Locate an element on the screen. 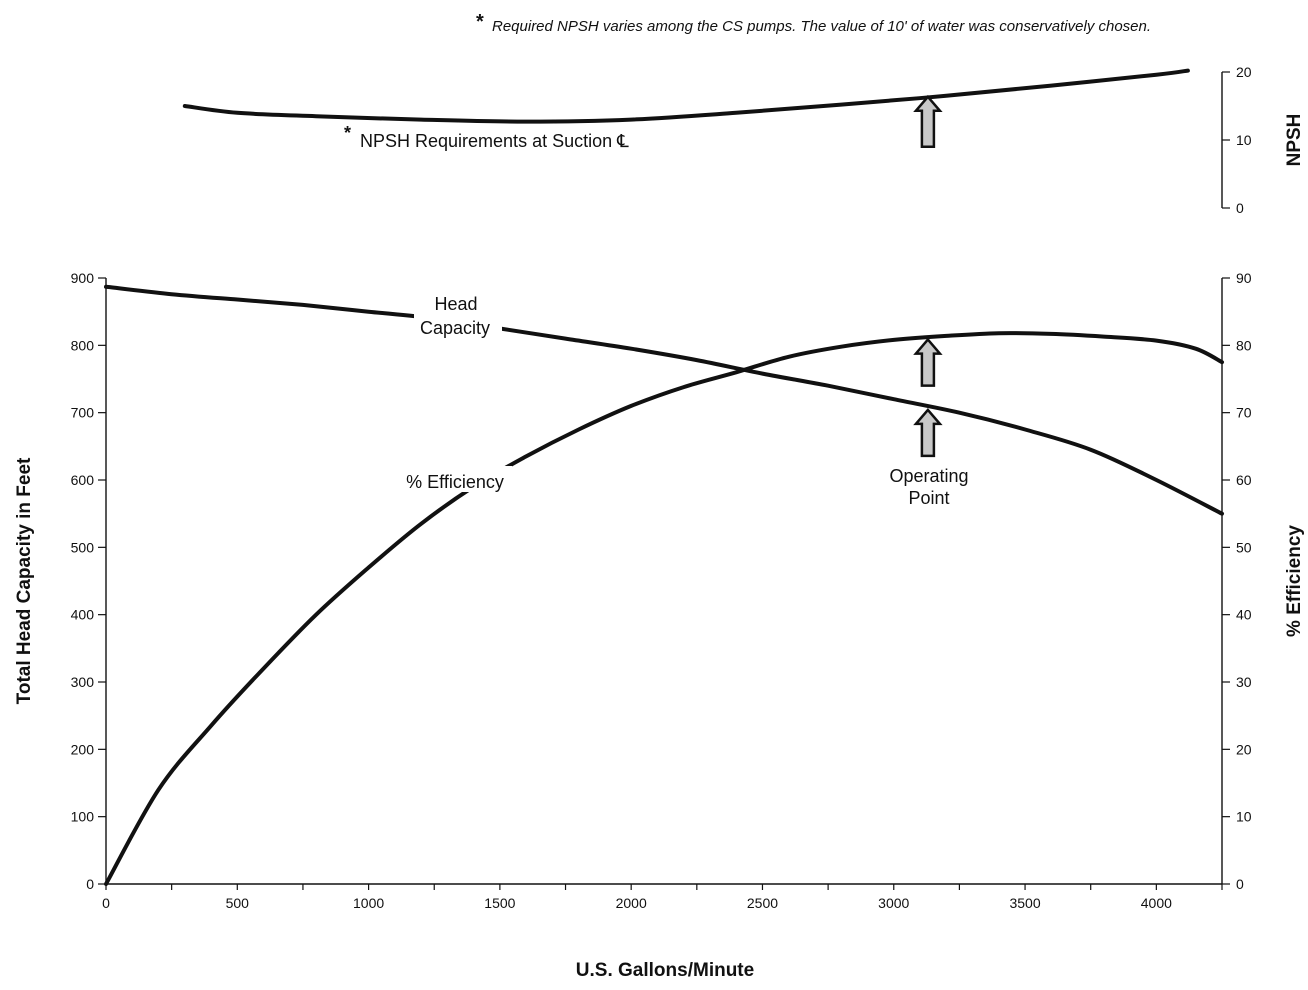 Image resolution: width=1308 pixels, height=990 pixels. head-capacity-label-line1: Head is located at coordinates (455, 304).